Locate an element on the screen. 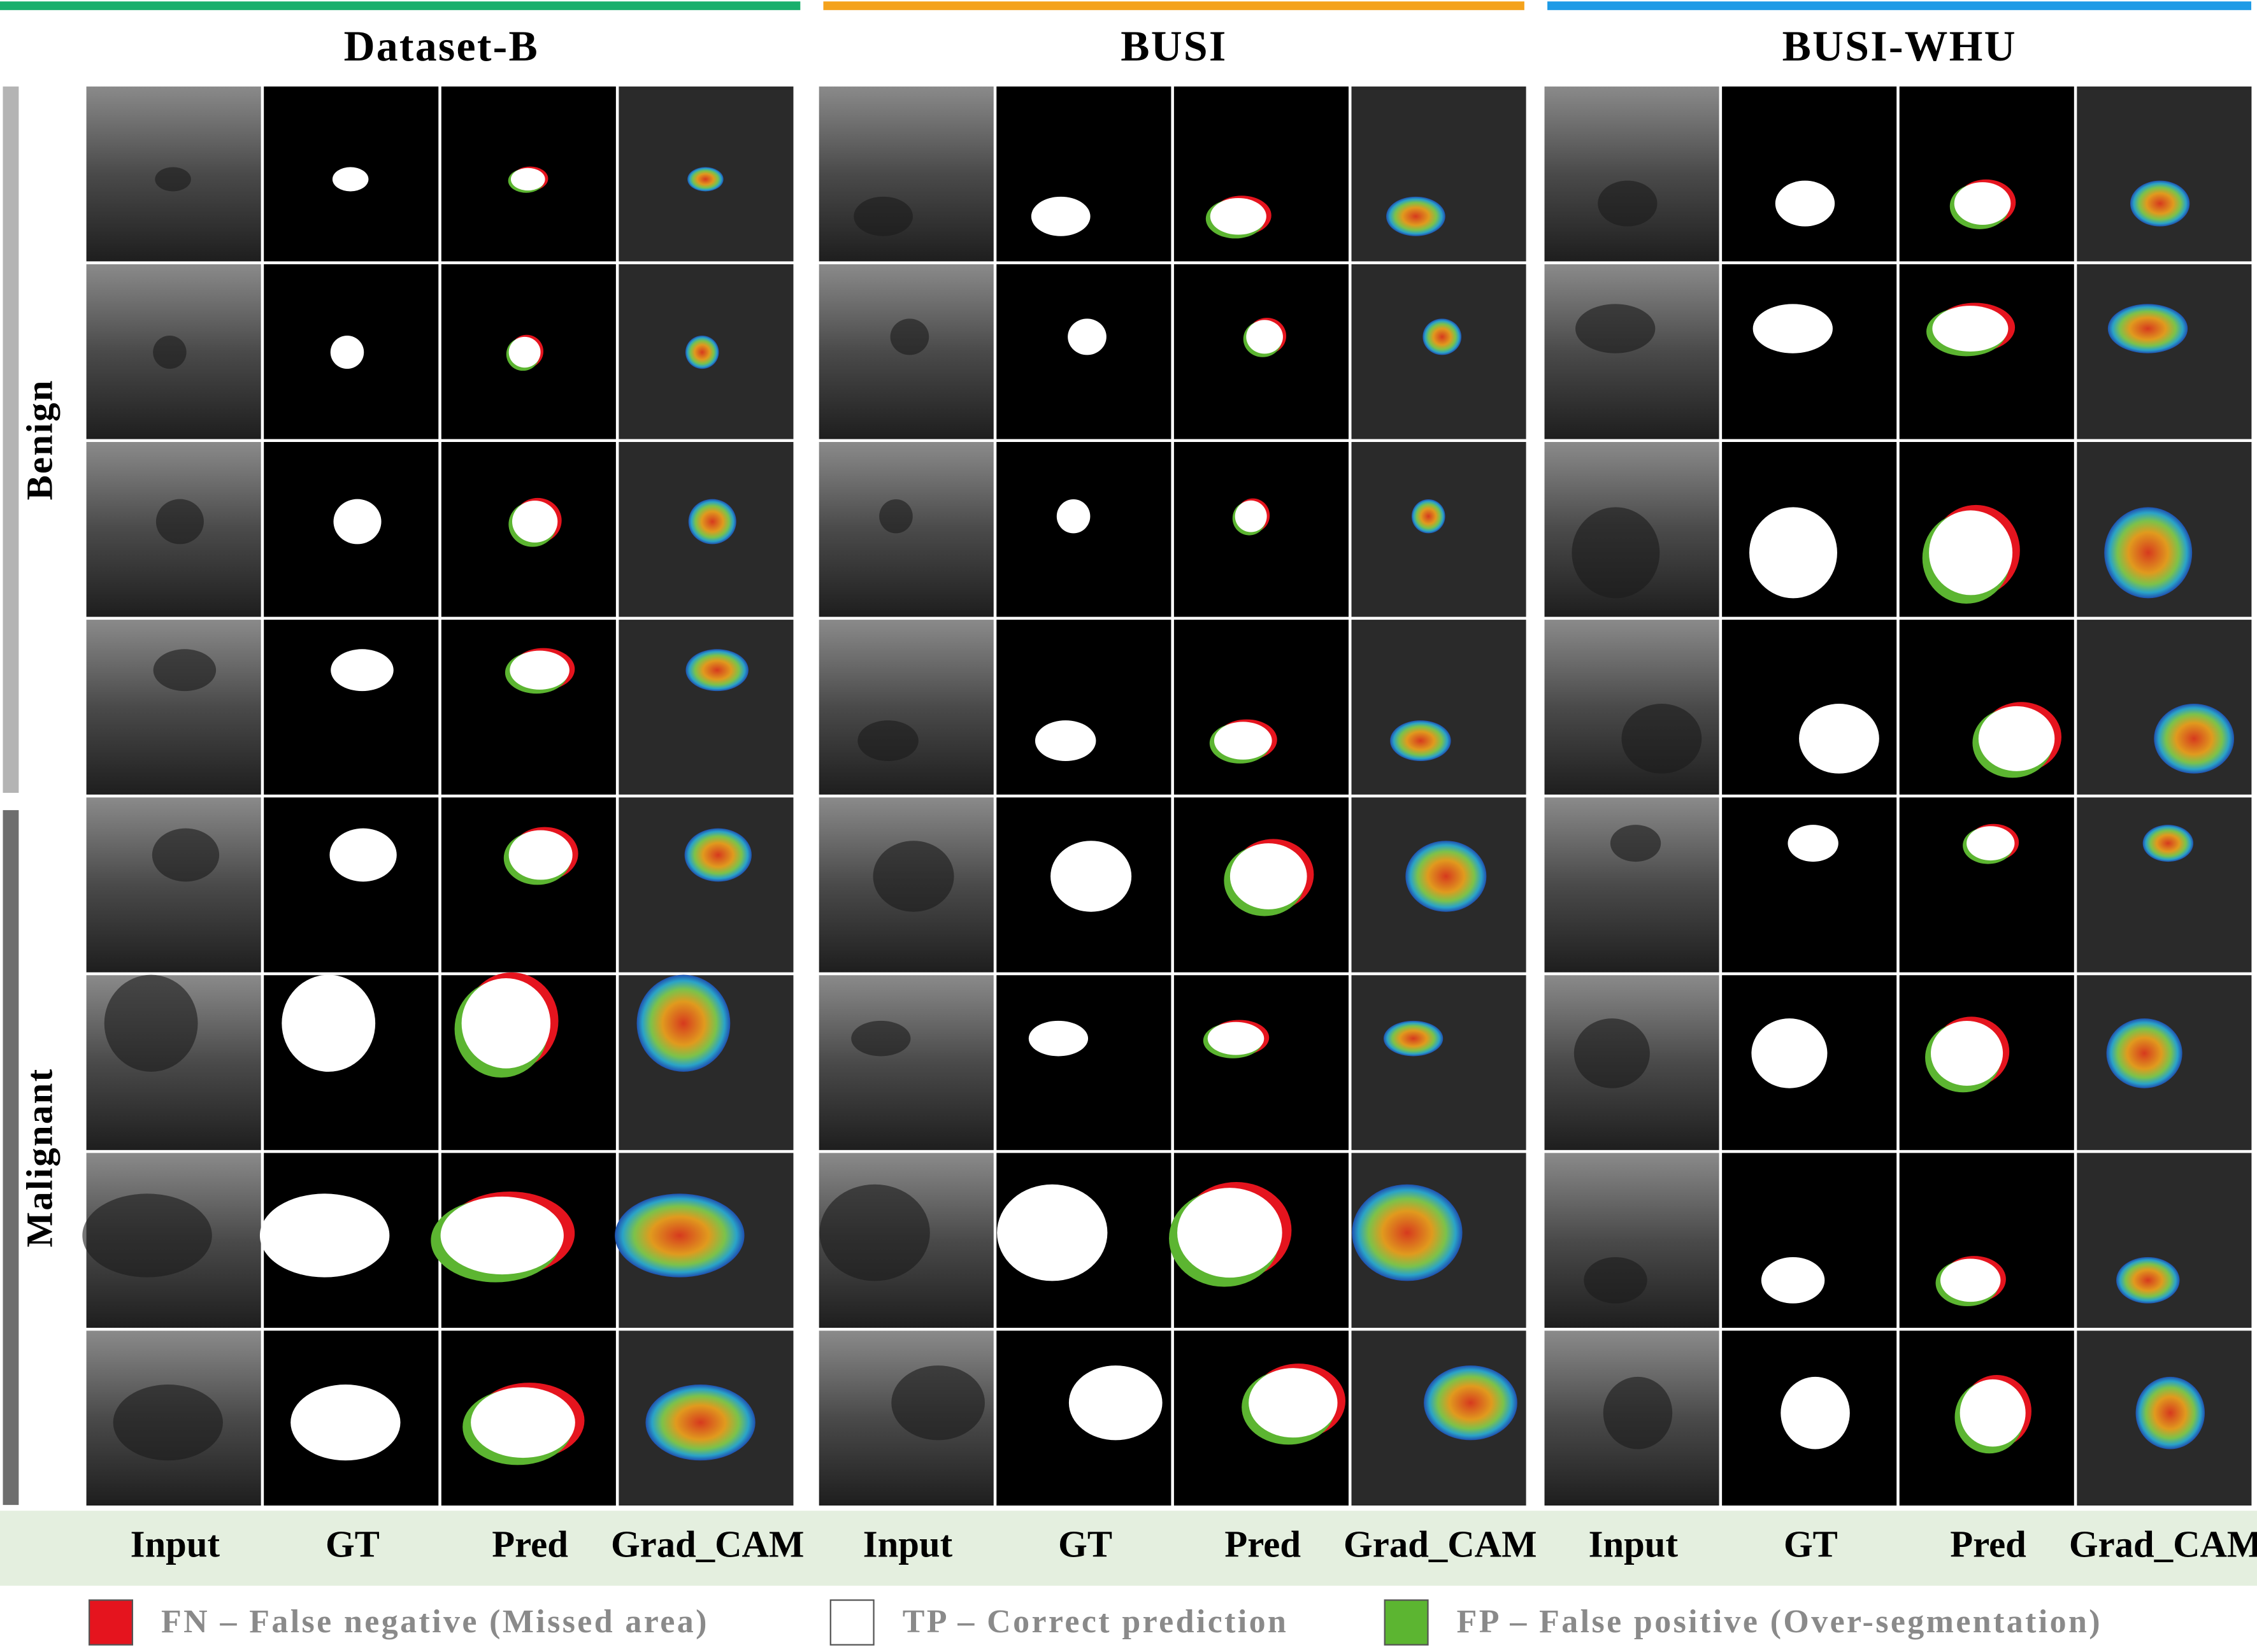 The width and height of the screenshot is (2257, 1652). legend-text: TP – Correct prediction is located at coordinates (1096, 1622).